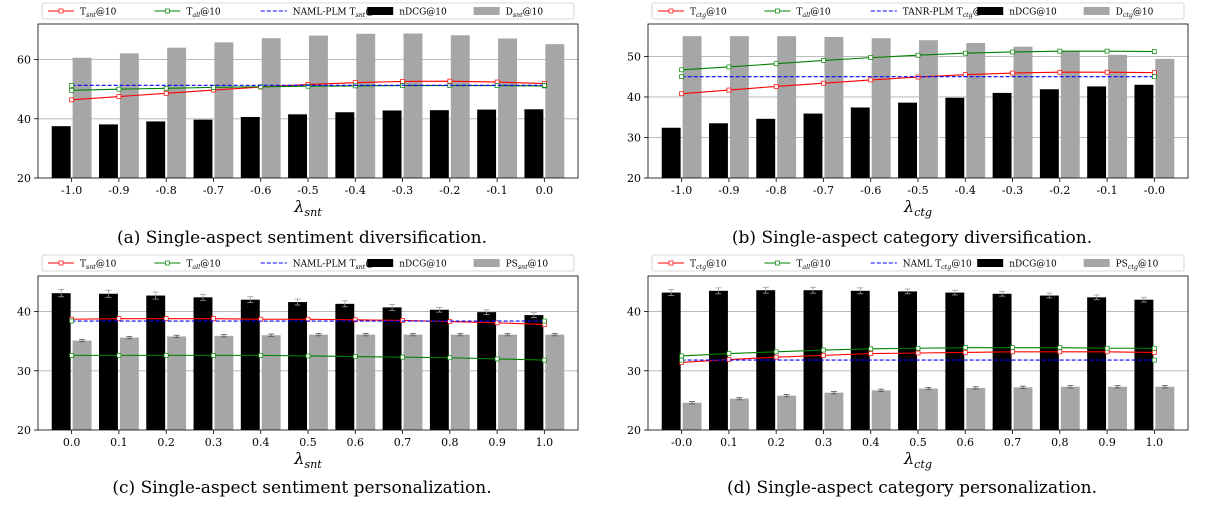  Describe the element at coordinates (1107, 442) in the screenshot. I see `x-tick-label: 0.9` at that location.